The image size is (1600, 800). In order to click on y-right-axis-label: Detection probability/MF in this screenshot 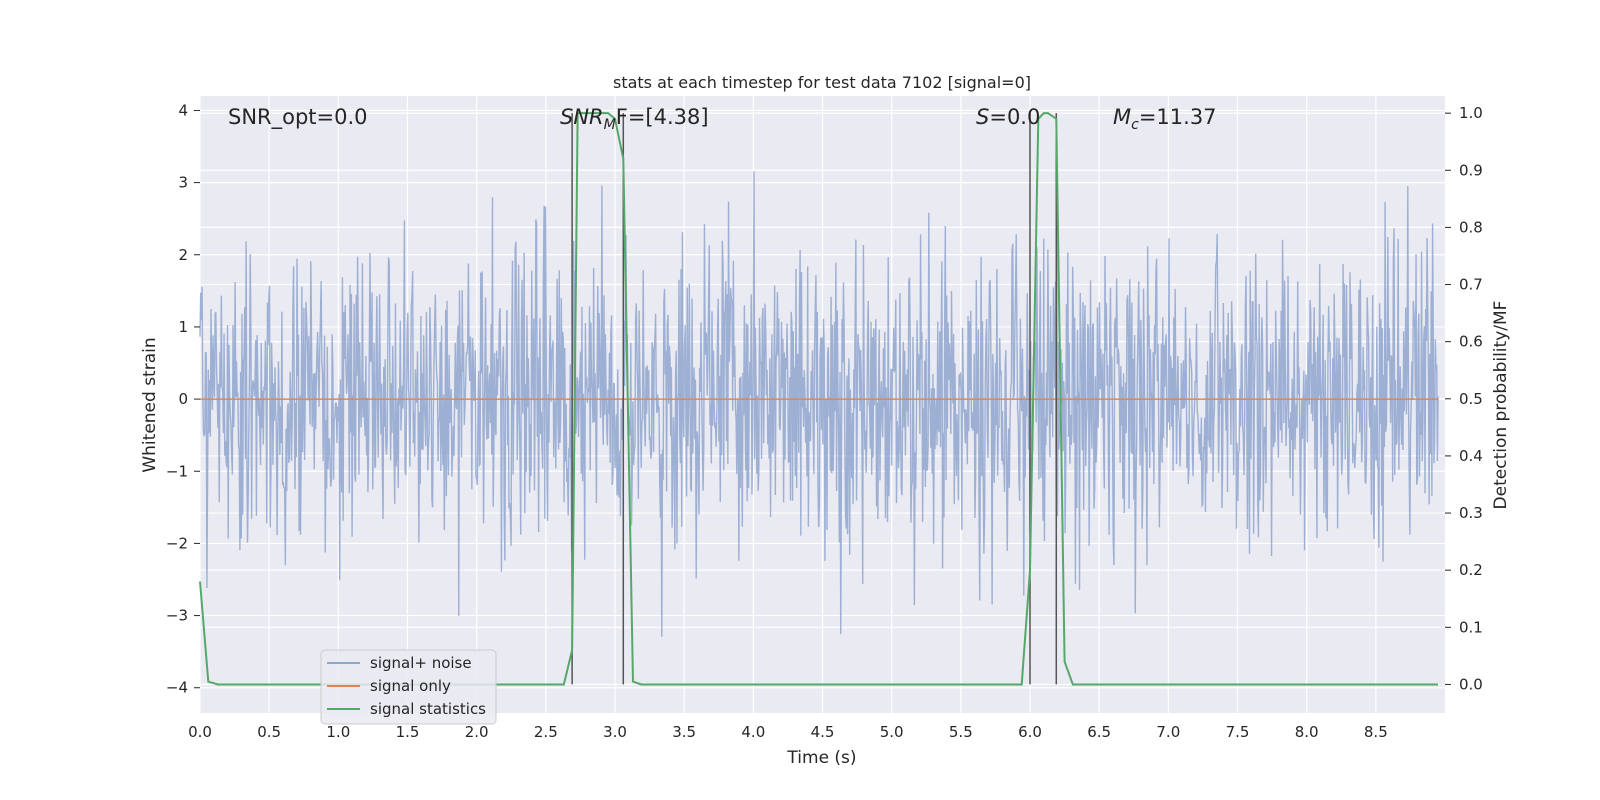, I will do `click(1501, 405)`.